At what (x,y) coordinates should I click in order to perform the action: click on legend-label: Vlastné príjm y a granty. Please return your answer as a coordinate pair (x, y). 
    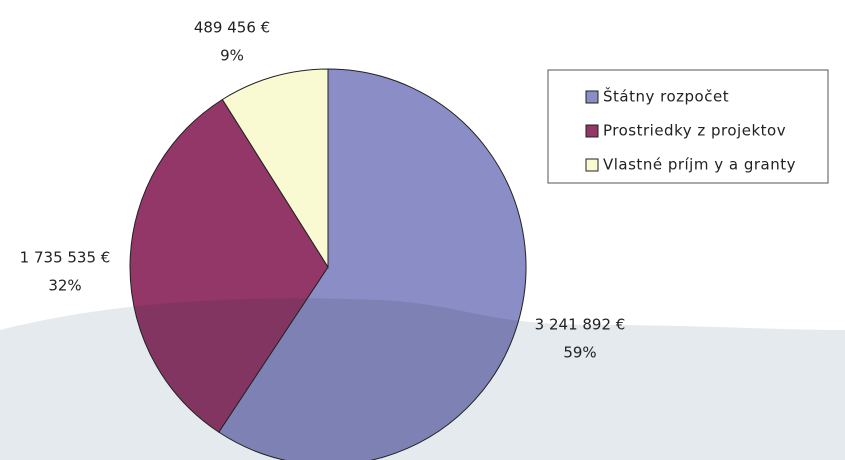
    Looking at the image, I should click on (699, 165).